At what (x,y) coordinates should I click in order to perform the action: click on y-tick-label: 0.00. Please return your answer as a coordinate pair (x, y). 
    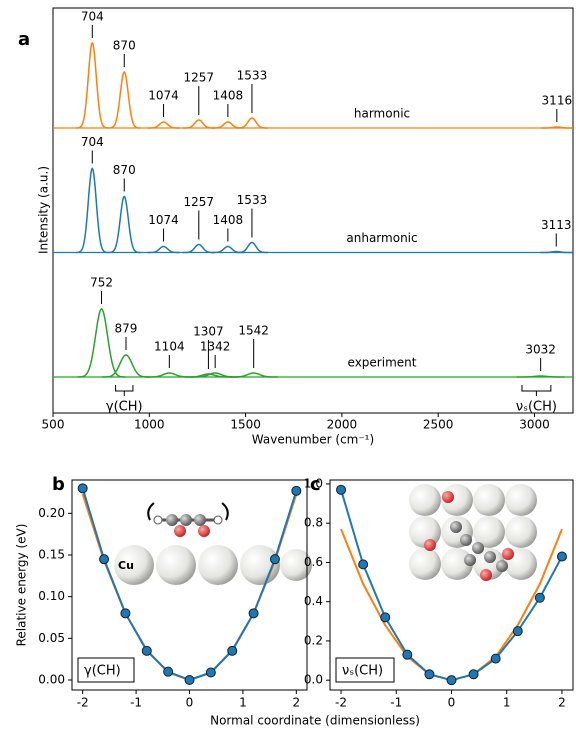
    Looking at the image, I should click on (51, 680).